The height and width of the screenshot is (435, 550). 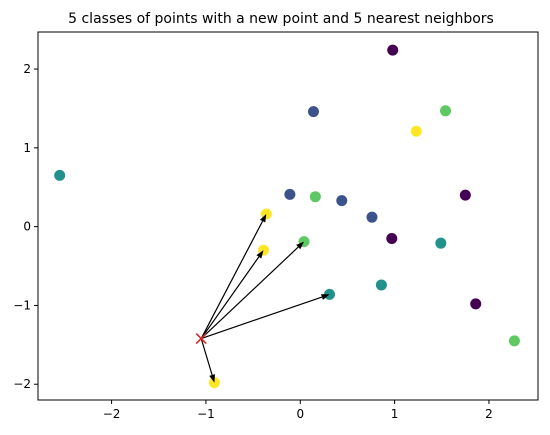 I want to click on arrows-layer, so click(x=265, y=298).